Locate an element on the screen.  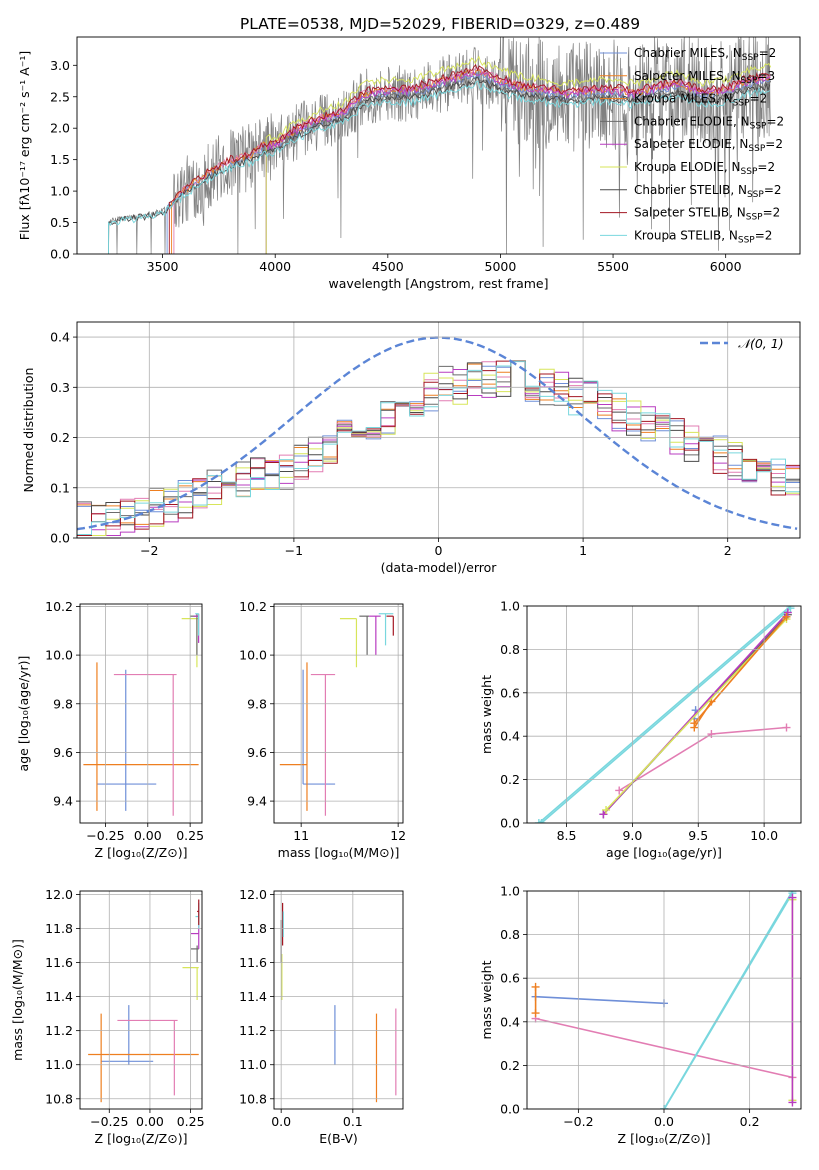
weight-series-kroupa-stelib is located at coordinates (728, 1000).